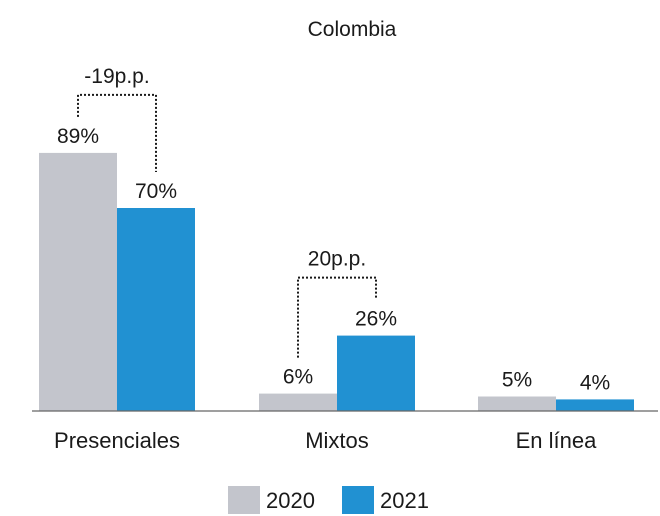 The height and width of the screenshot is (516, 660). What do you see at coordinates (556, 440) in the screenshot?
I see `category-label: En línea` at bounding box center [556, 440].